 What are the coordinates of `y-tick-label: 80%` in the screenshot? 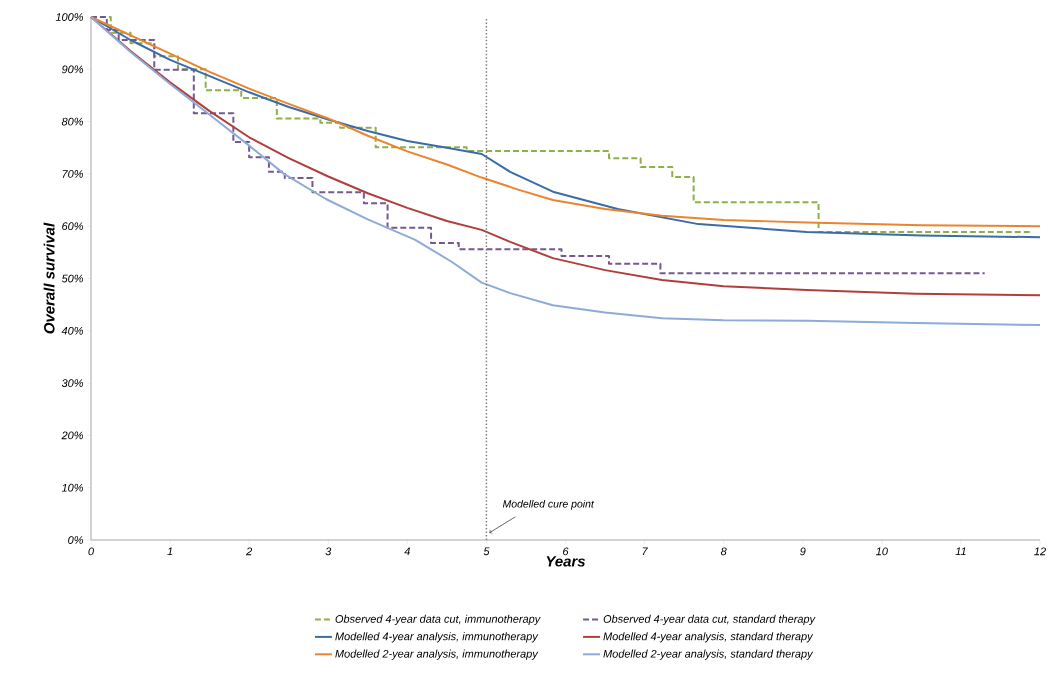 It's located at (72, 121).